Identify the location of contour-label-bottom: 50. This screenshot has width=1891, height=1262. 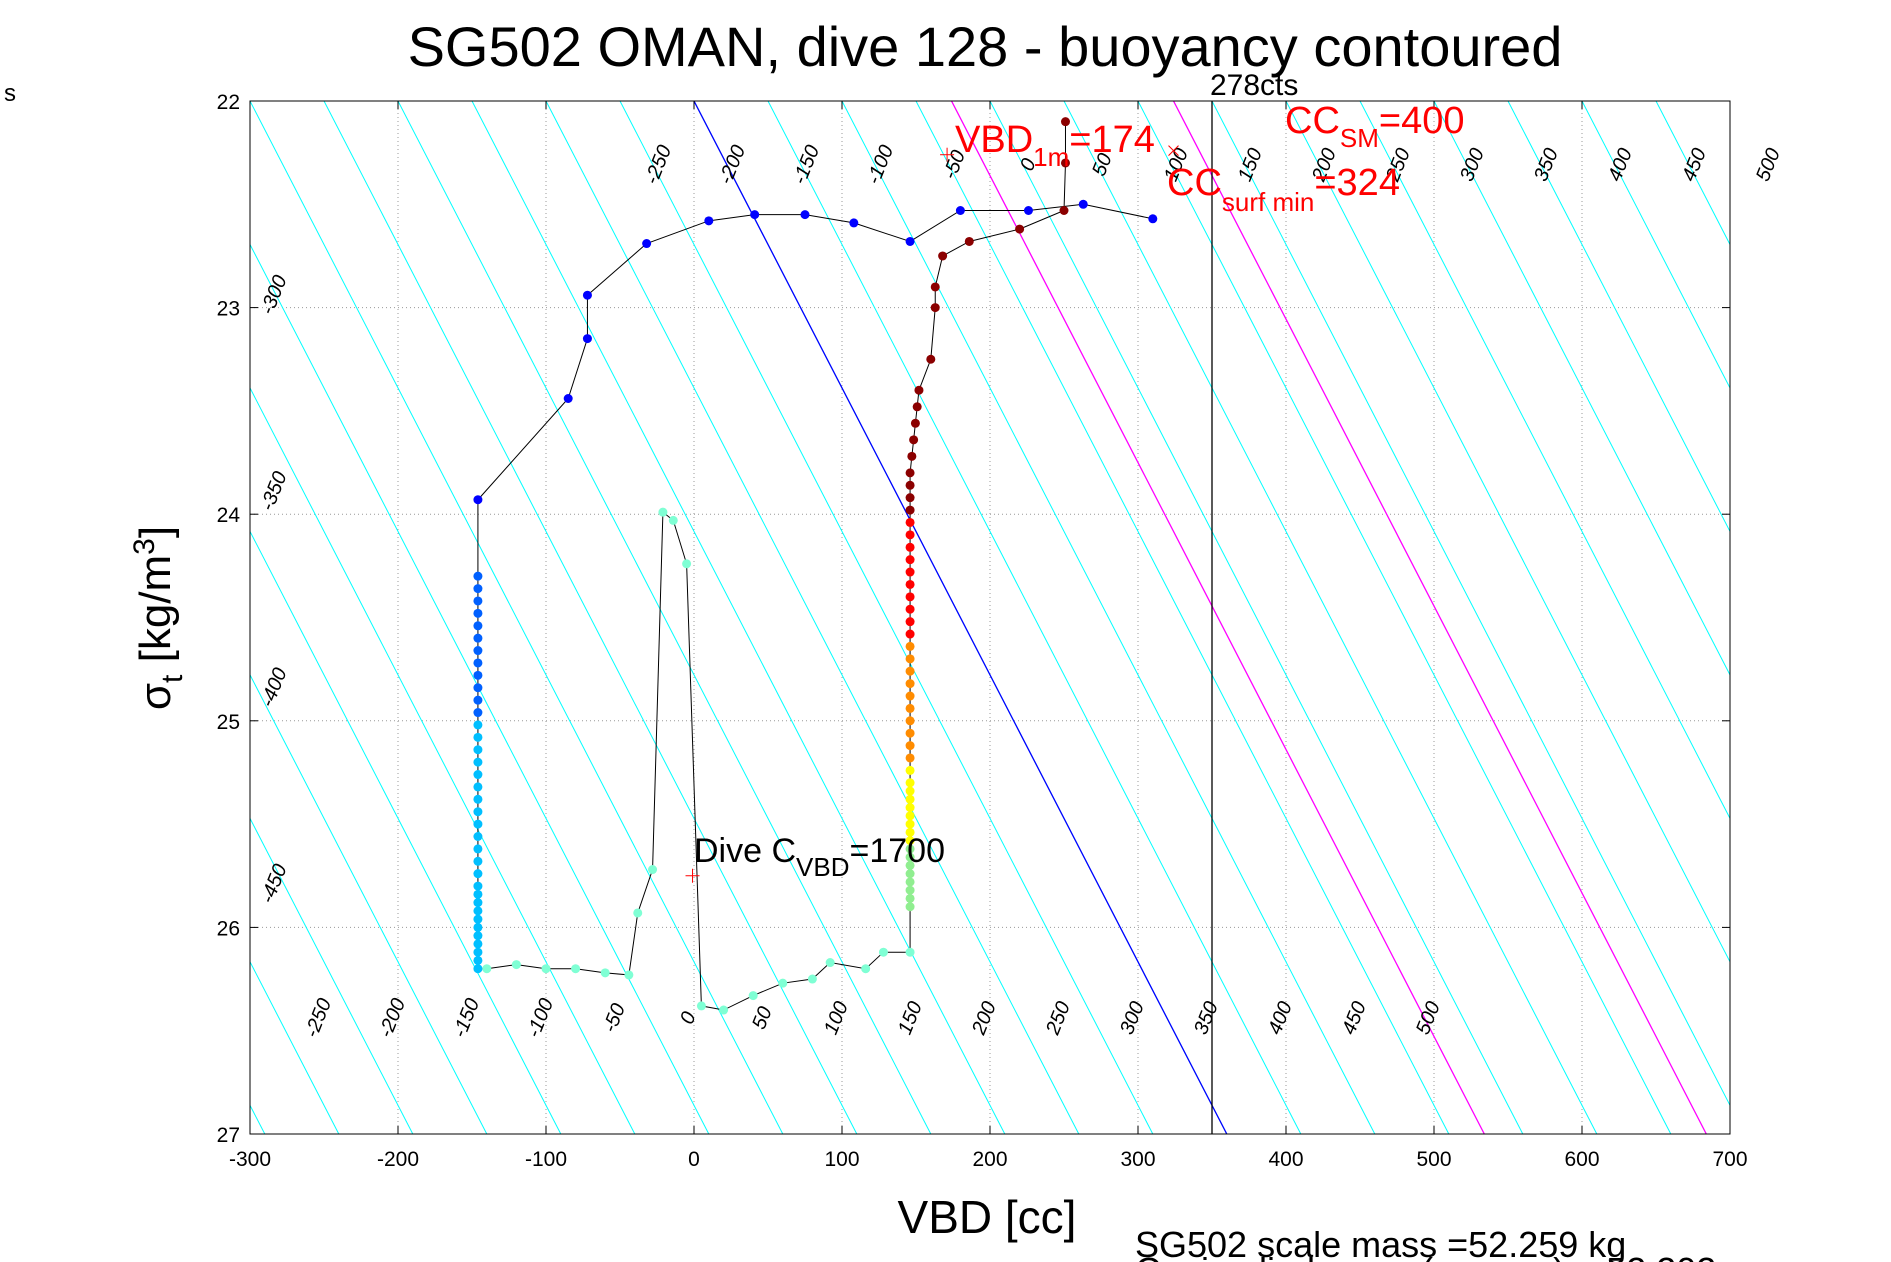
(762, 1018).